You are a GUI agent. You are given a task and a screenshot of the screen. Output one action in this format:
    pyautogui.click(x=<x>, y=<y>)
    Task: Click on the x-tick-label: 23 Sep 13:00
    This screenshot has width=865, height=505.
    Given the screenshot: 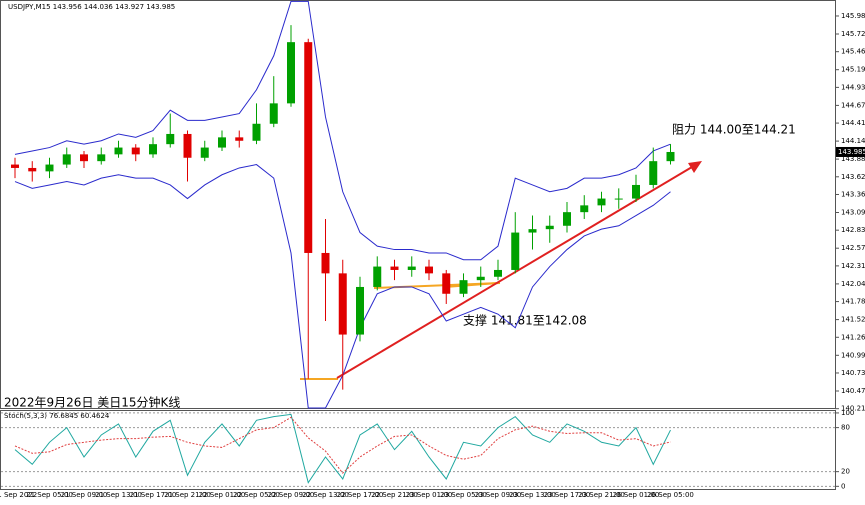 What is the action you would take?
    pyautogui.click(x=532, y=495)
    